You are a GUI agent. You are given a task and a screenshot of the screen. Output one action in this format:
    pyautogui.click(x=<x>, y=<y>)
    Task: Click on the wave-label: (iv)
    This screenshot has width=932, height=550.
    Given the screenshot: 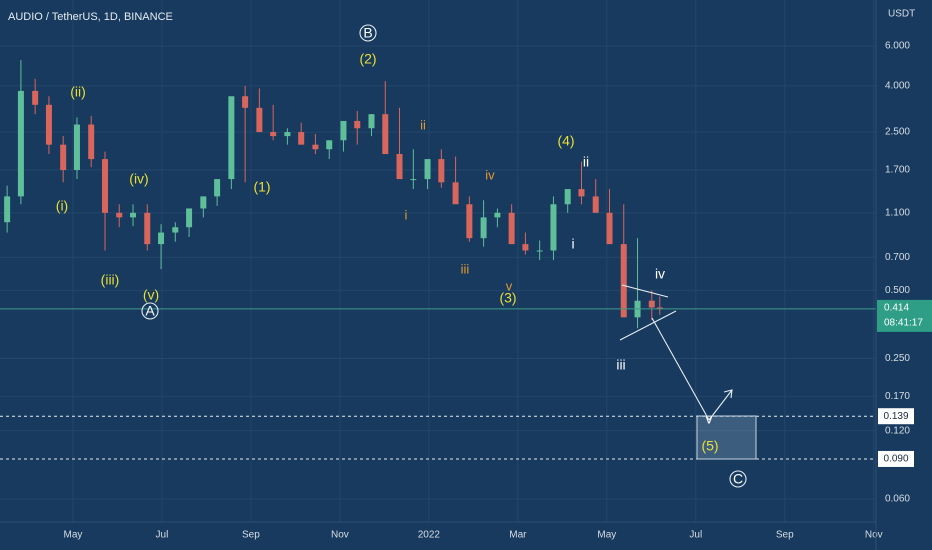 What is the action you would take?
    pyautogui.click(x=138, y=179)
    